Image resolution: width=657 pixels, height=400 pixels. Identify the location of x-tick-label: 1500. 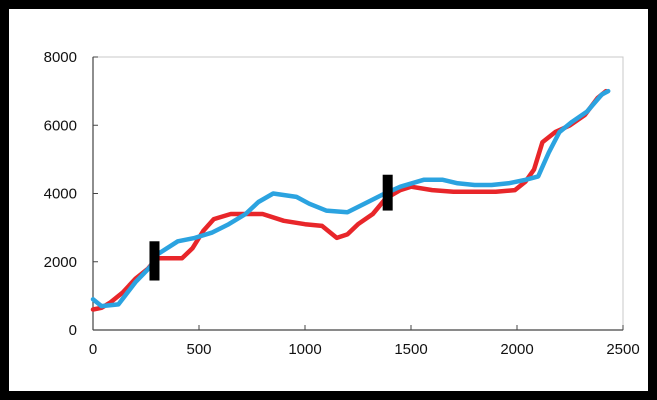
(410, 349).